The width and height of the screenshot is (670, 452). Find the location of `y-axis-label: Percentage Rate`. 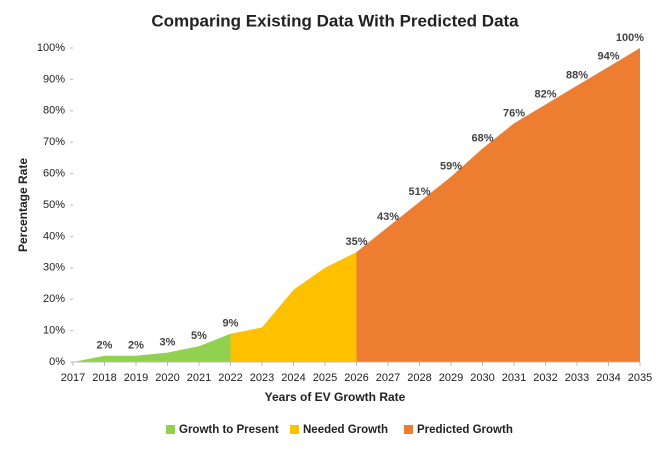

y-axis-label: Percentage Rate is located at coordinates (23, 205).